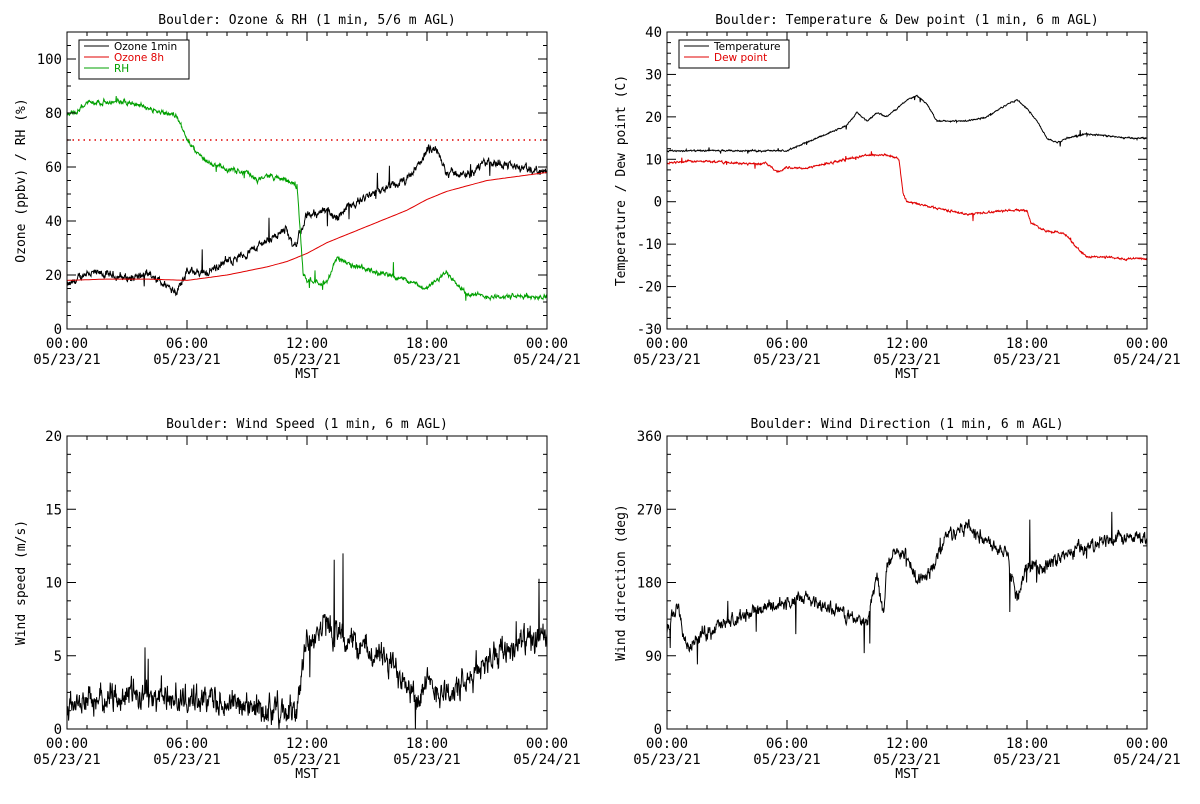 This screenshot has width=1200, height=804. What do you see at coordinates (121, 69) in the screenshot?
I see `legend-entry: RH` at bounding box center [121, 69].